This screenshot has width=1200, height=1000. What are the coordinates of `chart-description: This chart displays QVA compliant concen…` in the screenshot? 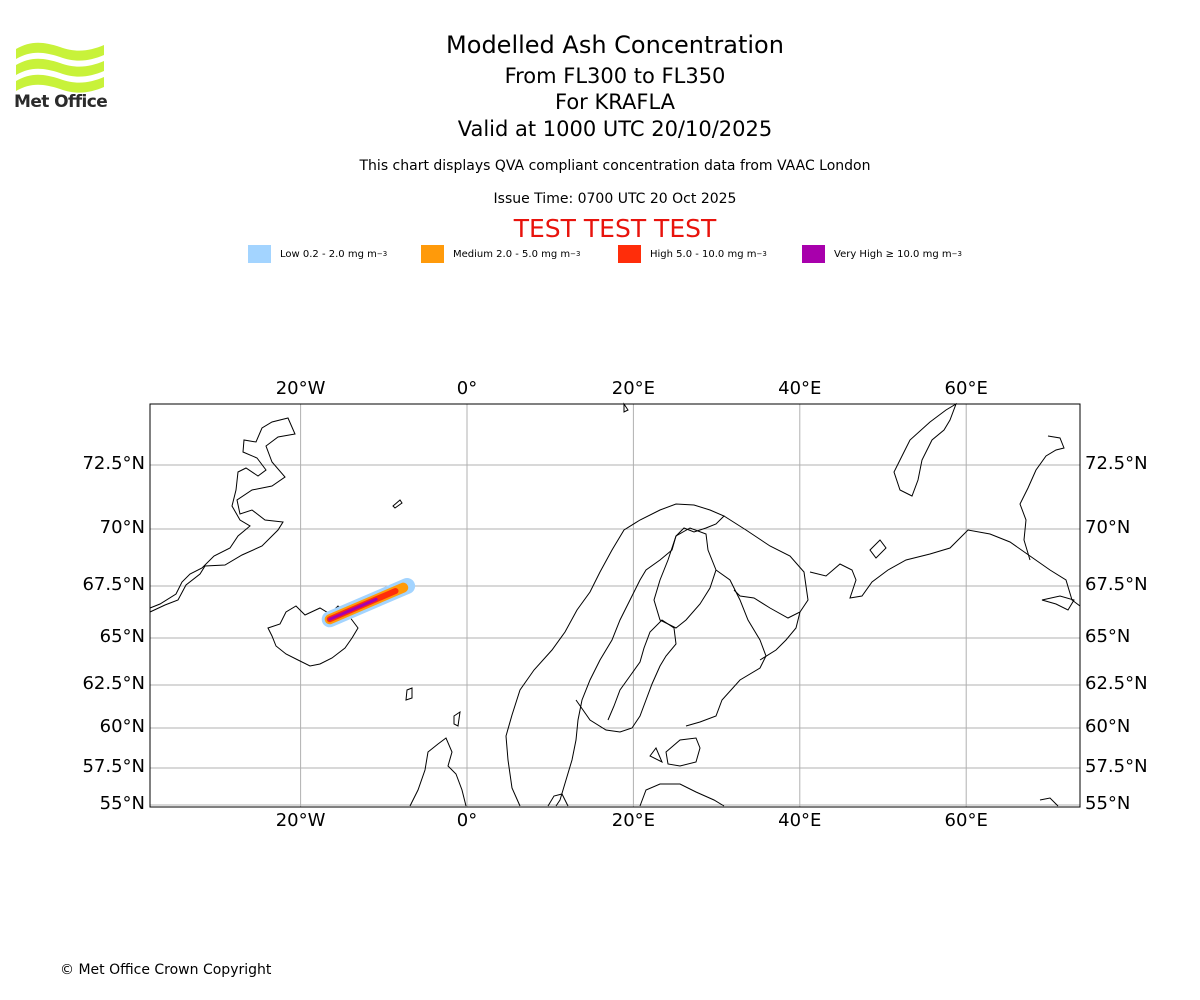 It's located at (615, 166).